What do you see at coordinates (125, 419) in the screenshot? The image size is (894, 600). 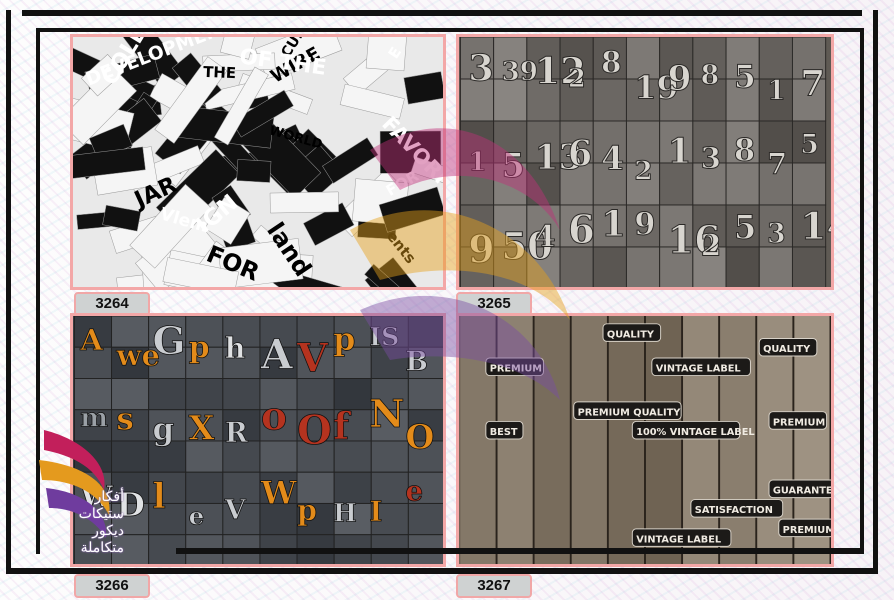 I see `press-letter: s` at bounding box center [125, 419].